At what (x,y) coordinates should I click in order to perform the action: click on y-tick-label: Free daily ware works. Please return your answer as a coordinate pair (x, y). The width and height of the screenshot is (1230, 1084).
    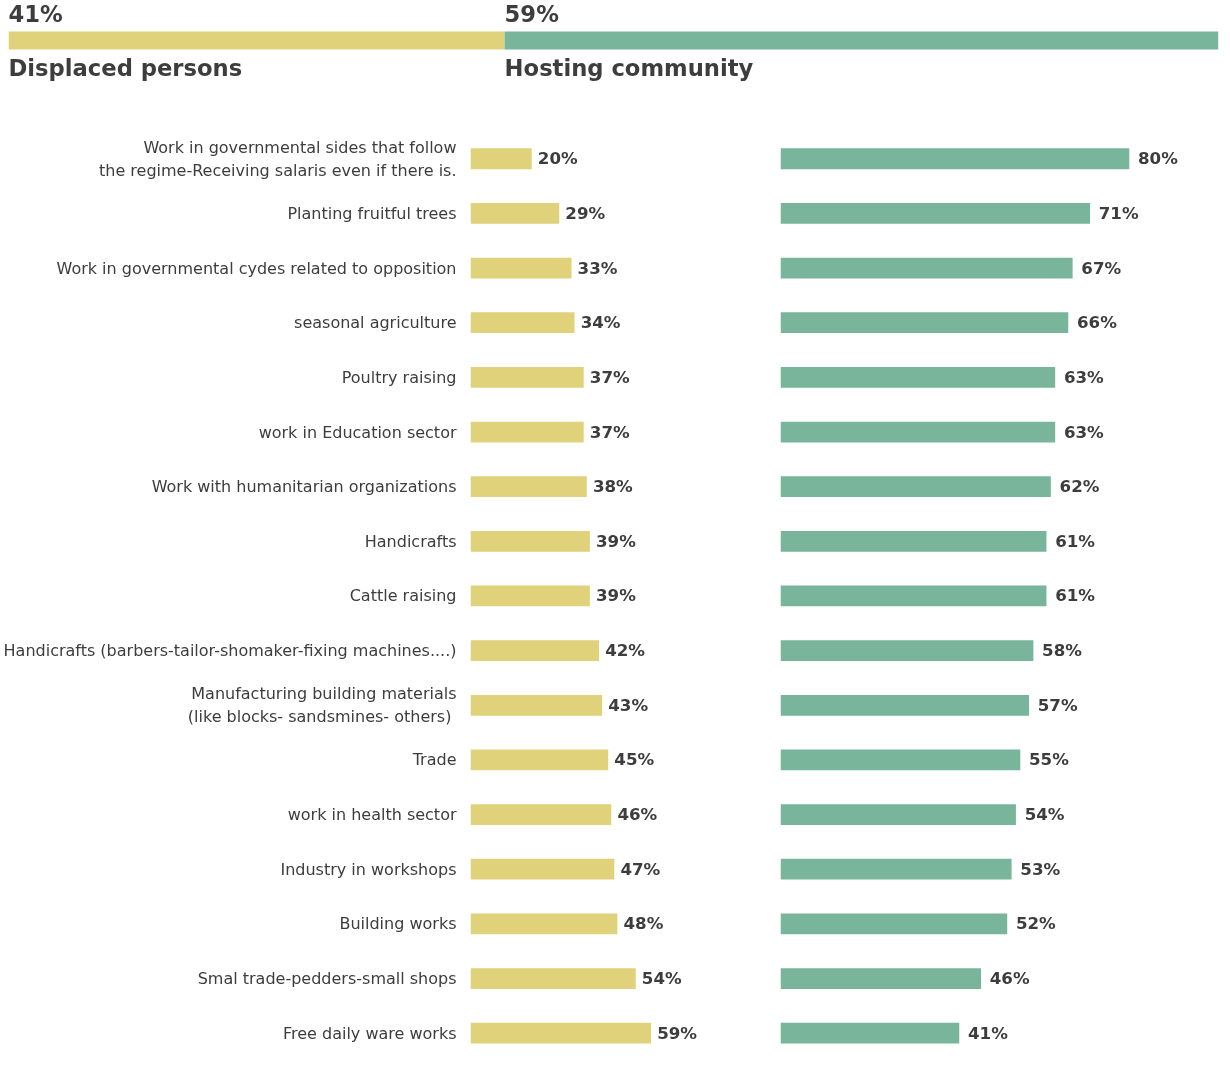
    Looking at the image, I should click on (369, 1033).